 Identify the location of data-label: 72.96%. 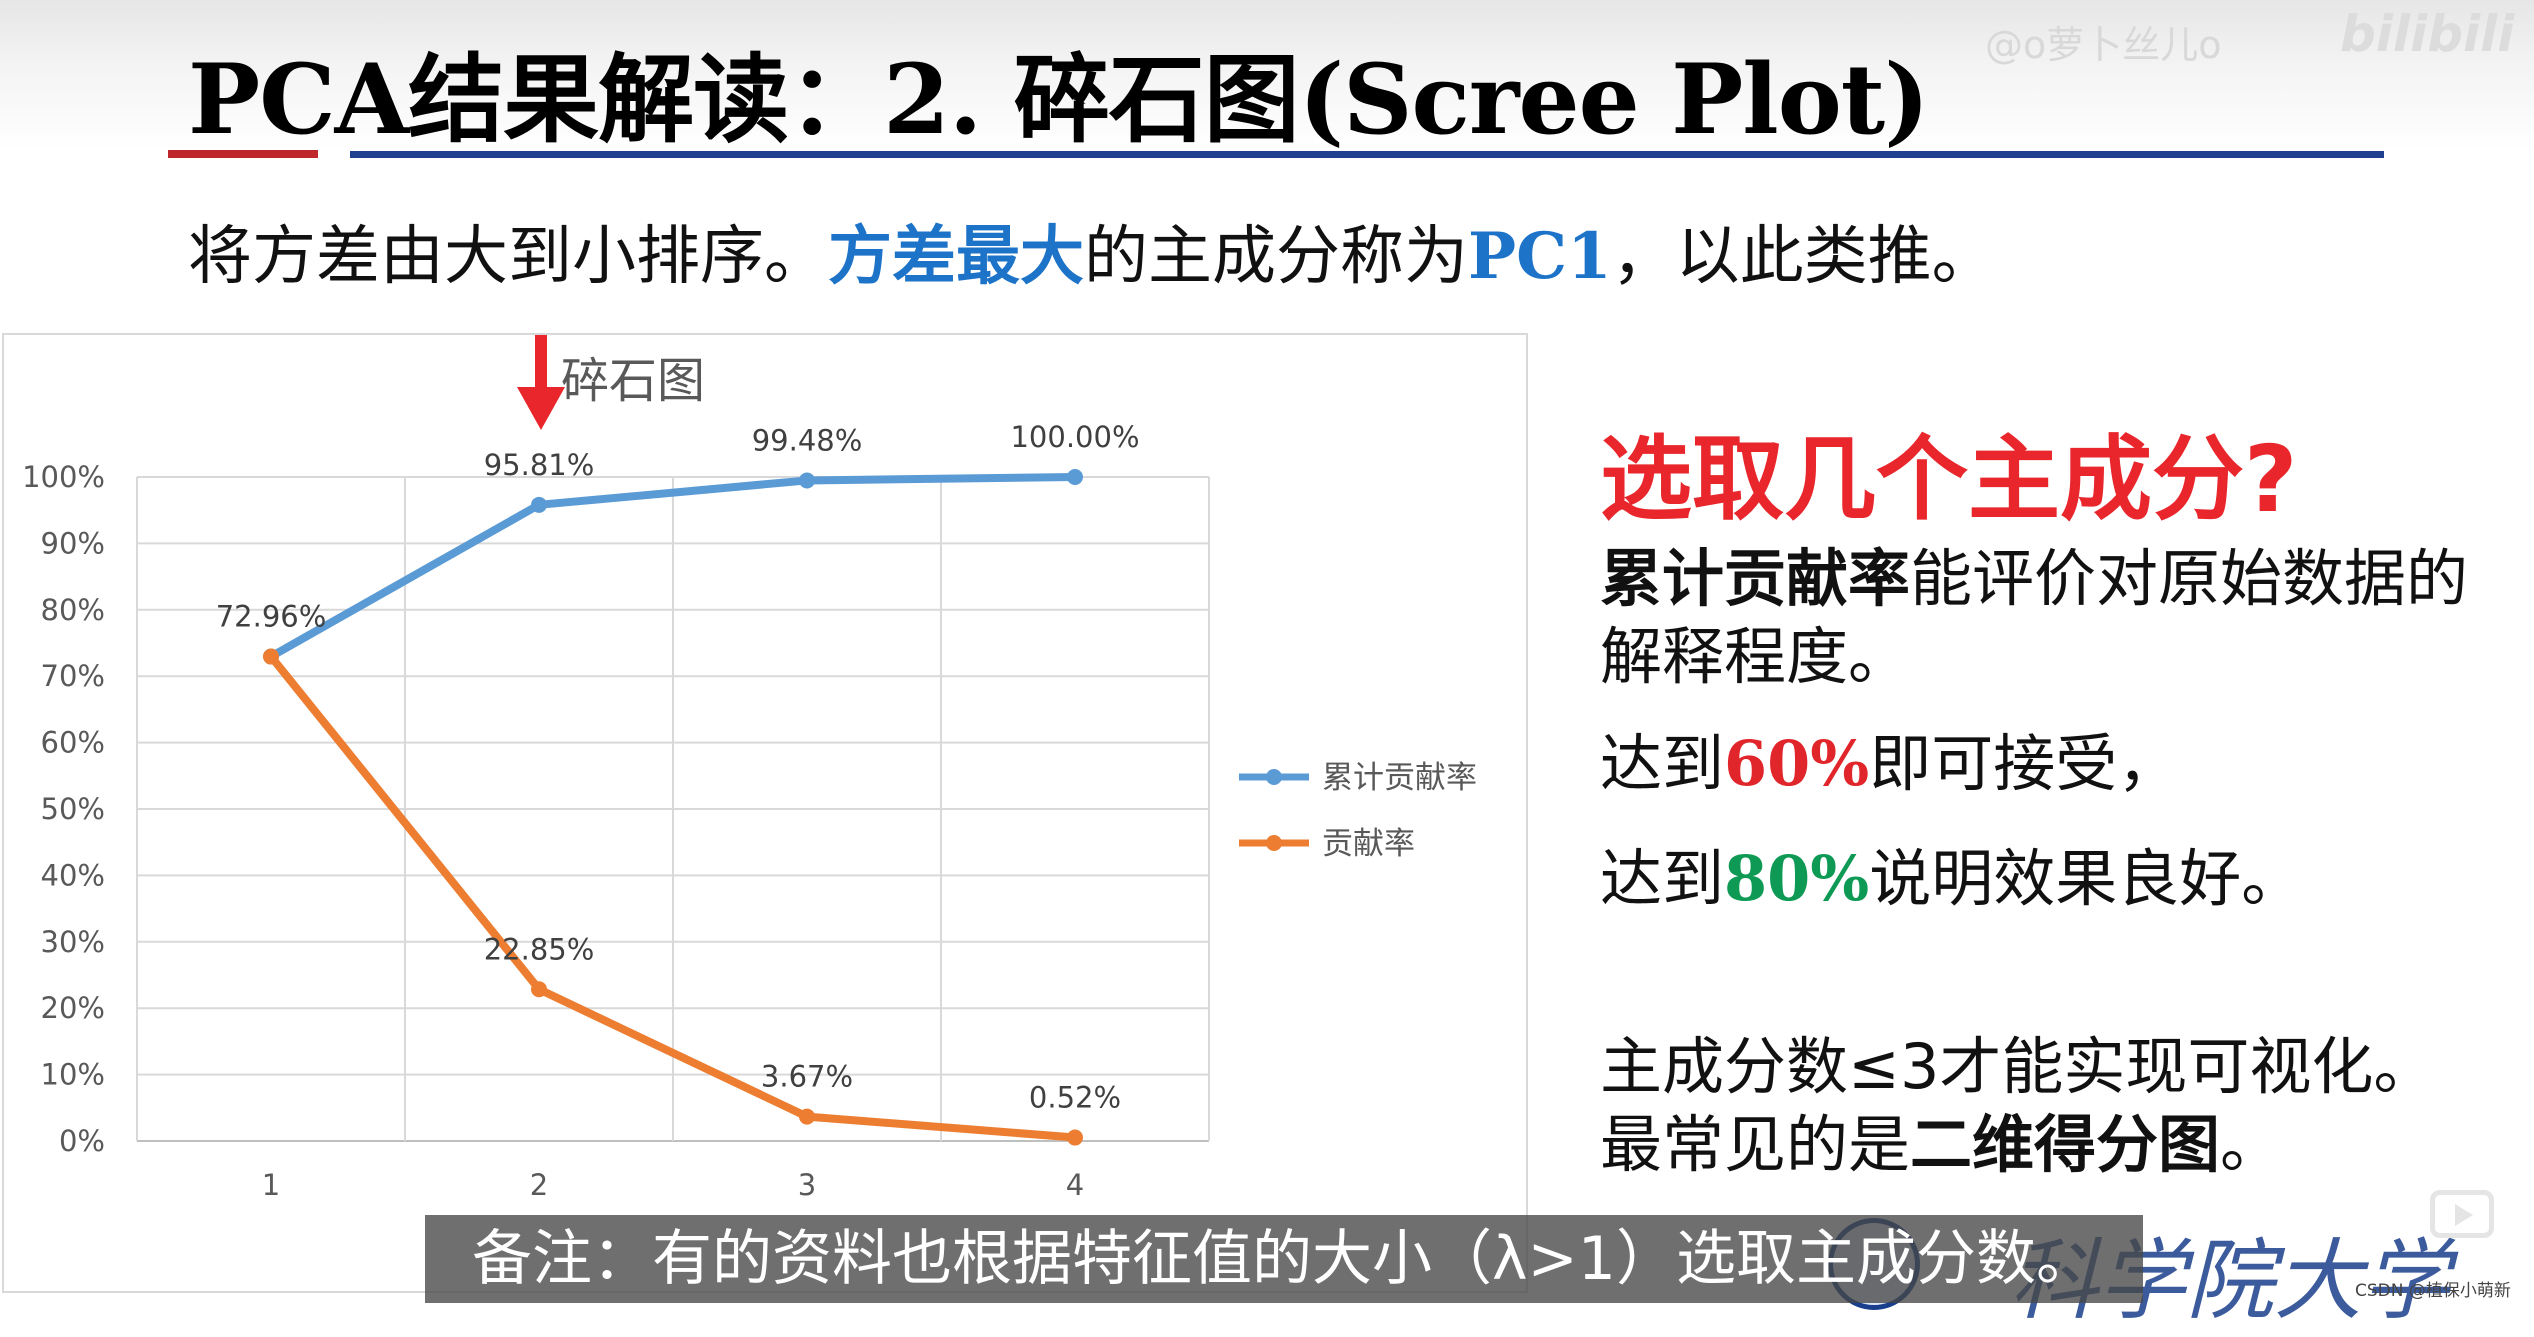
(271, 617).